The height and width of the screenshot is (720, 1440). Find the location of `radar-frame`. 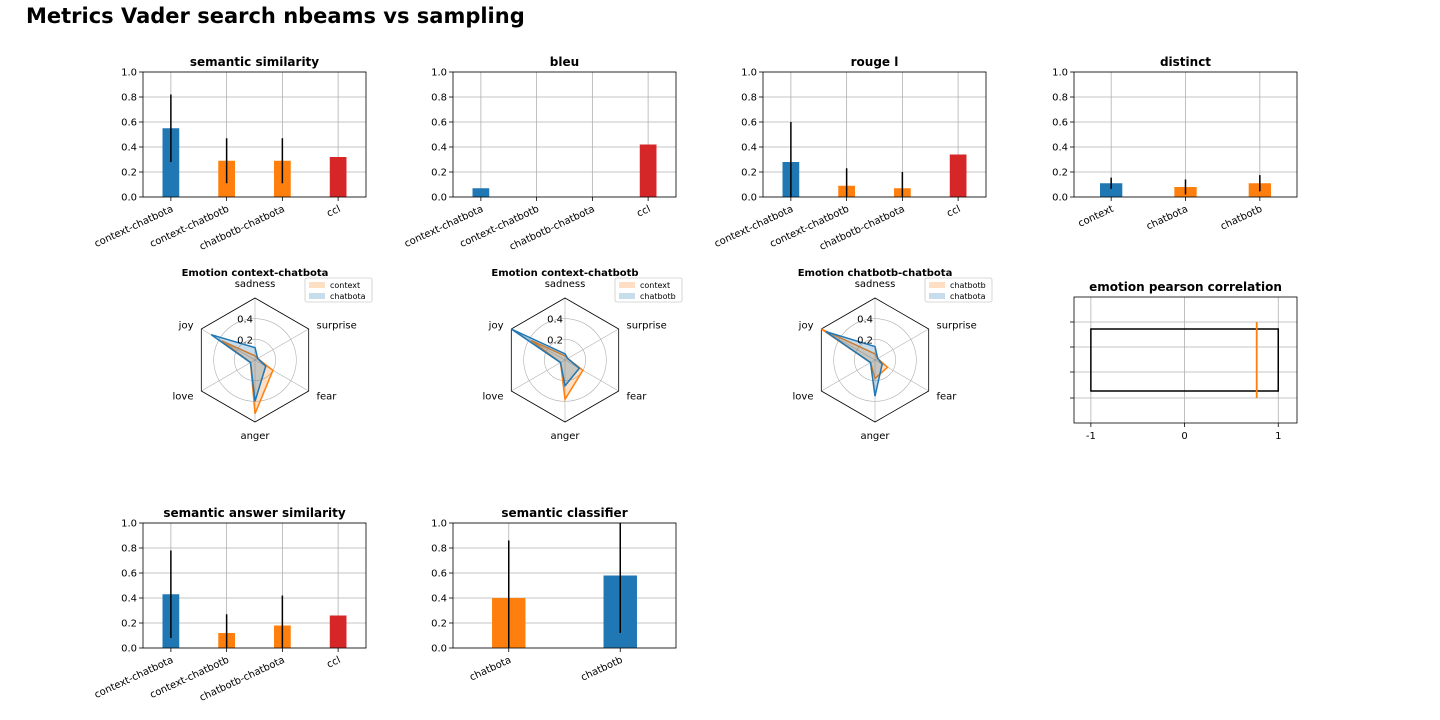

radar-frame is located at coordinates (255, 360).